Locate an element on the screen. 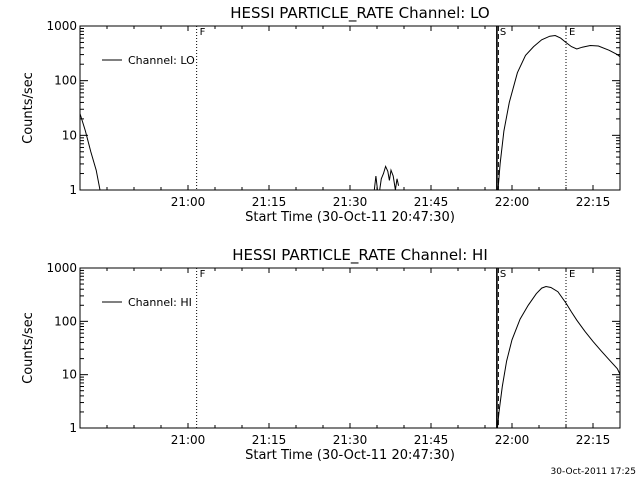 This screenshot has height=480, width=640. legend-label: Channel: HI is located at coordinates (160, 302).